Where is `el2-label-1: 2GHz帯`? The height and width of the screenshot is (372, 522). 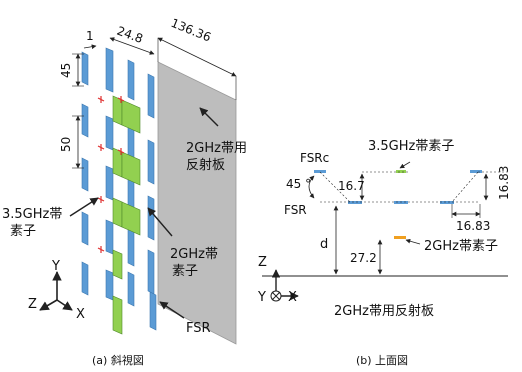
el2-label-1: 2GHz帯 is located at coordinates (194, 254).